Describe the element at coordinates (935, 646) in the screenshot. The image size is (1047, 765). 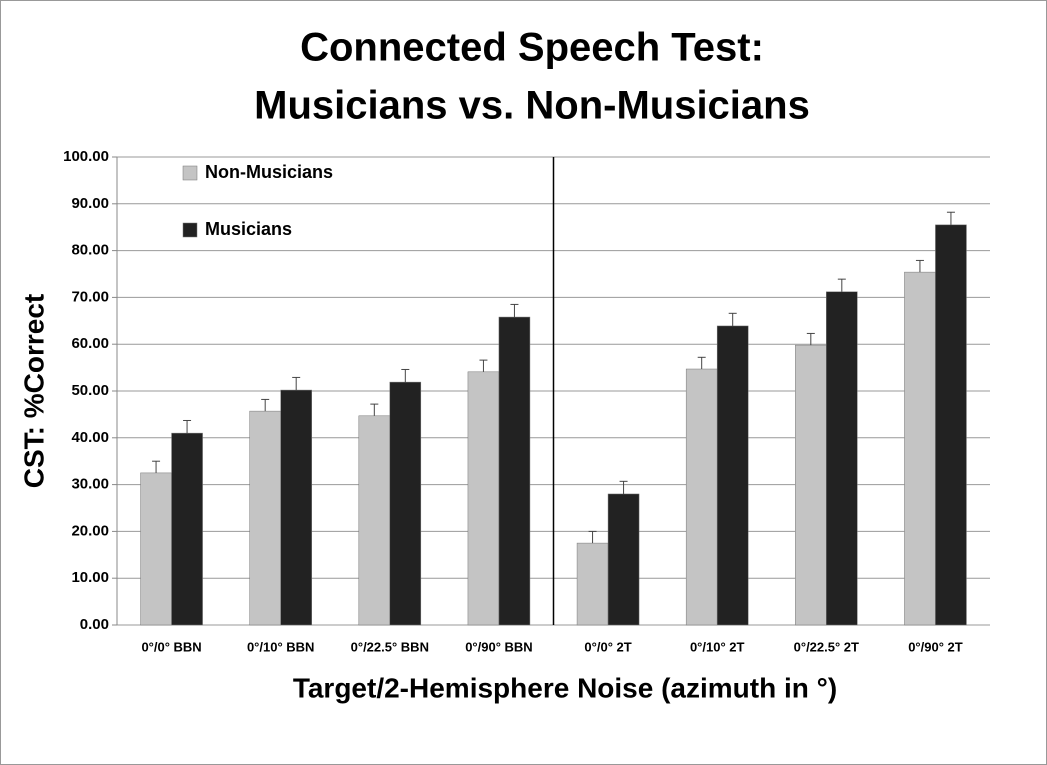
I see `x-tick-label: 0°/90° 2T` at that location.